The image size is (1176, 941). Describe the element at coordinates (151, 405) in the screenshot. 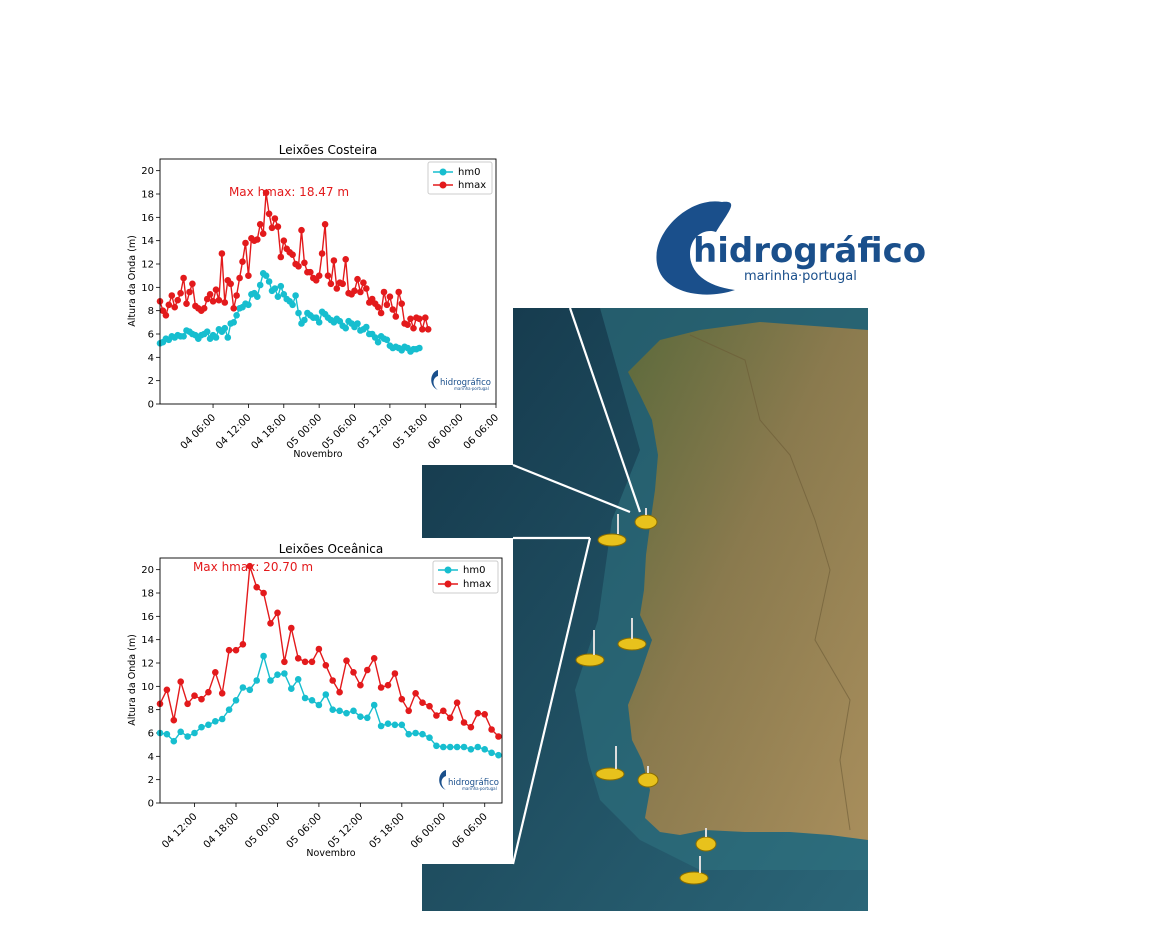

I see `y-tick-label: 0` at that location.